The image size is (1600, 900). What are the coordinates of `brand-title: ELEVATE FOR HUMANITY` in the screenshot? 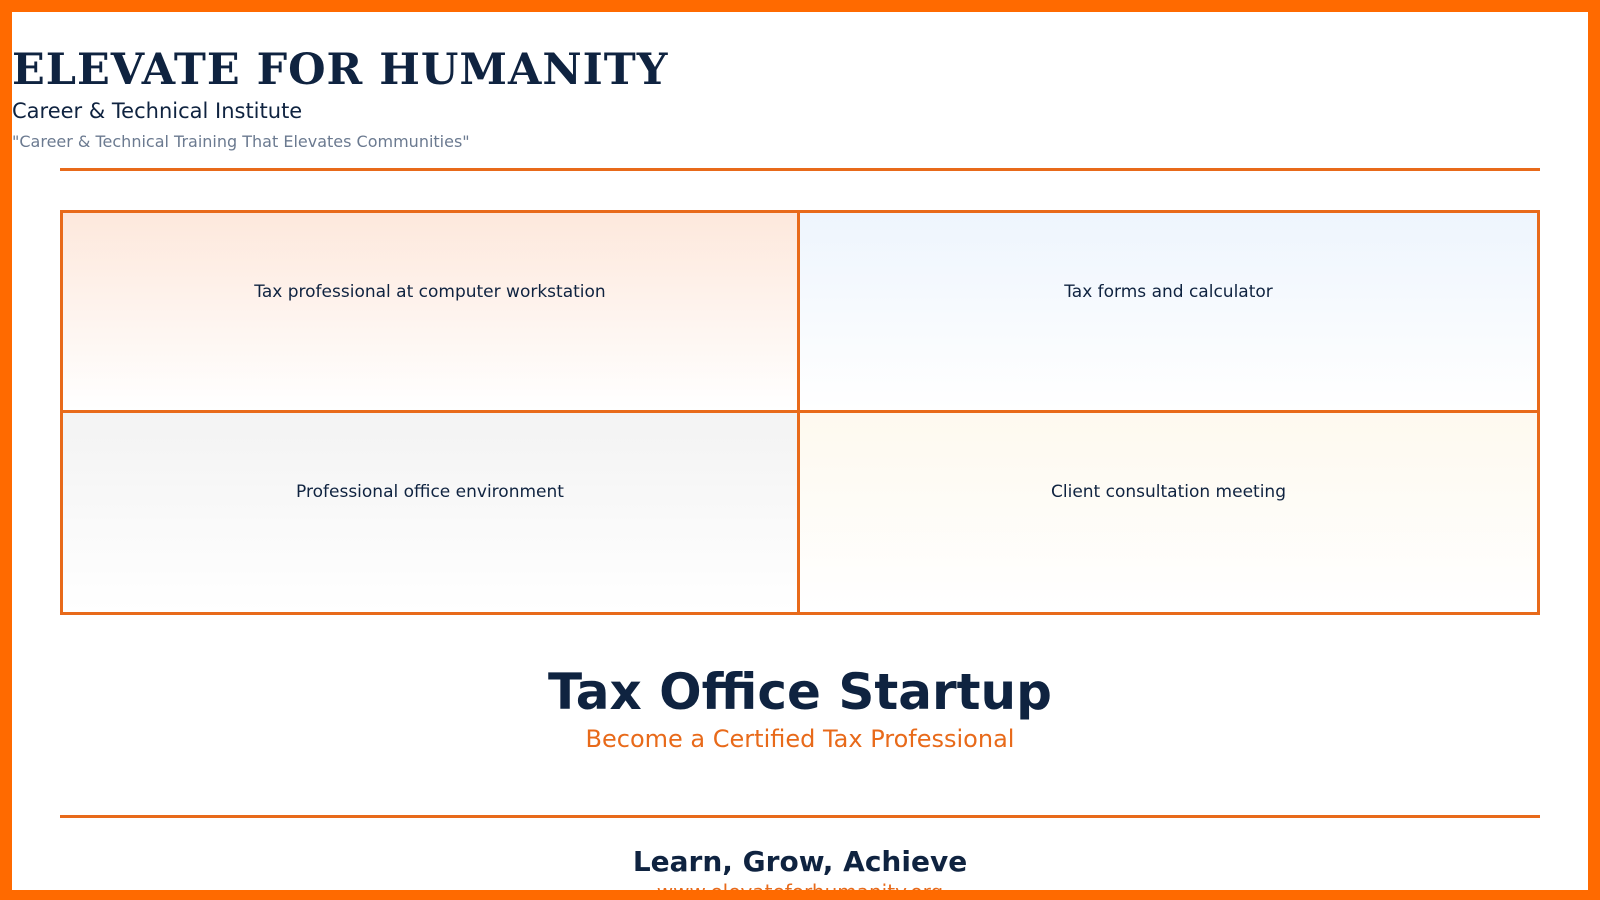 It's located at (340, 70).